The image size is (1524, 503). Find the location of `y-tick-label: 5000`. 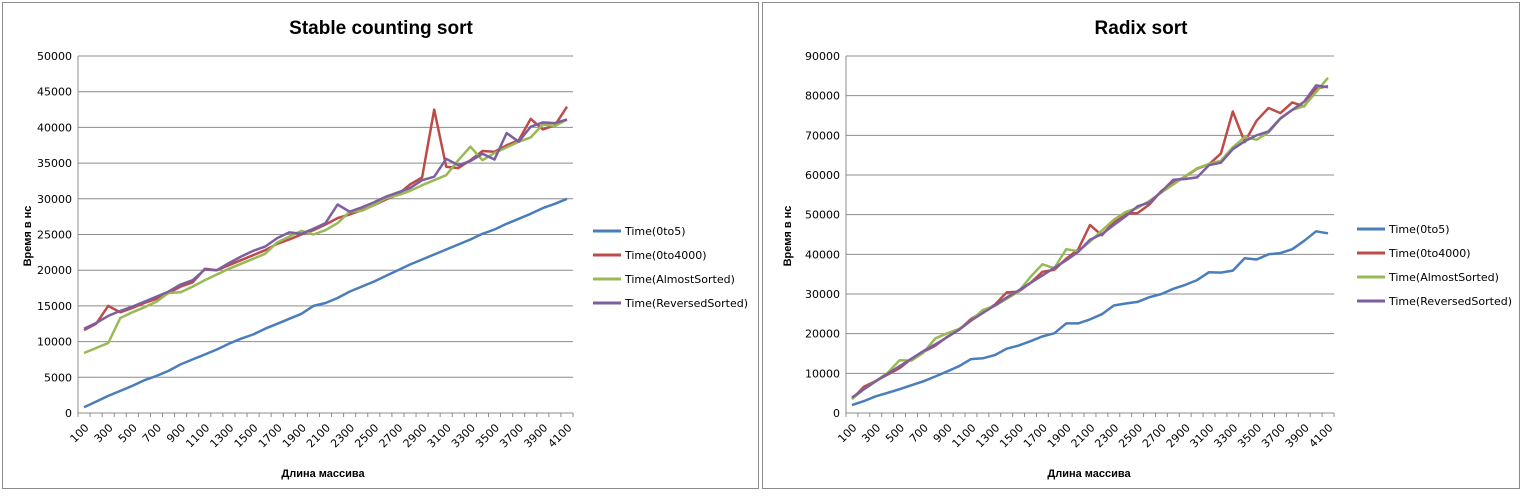

y-tick-label: 5000 is located at coordinates (58, 377).